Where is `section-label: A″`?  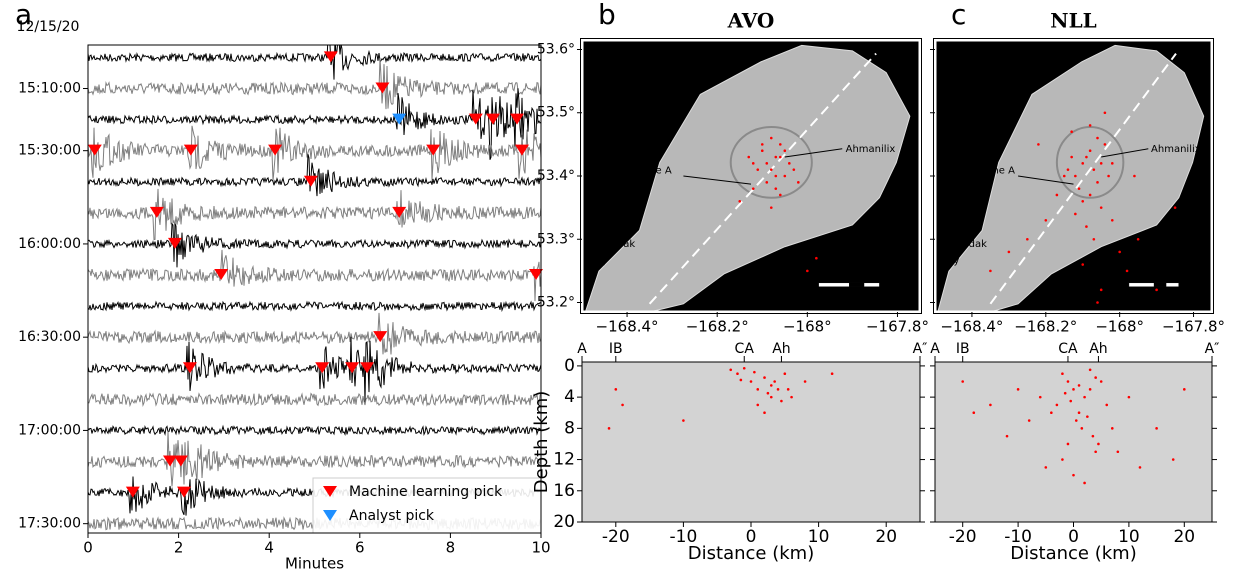 section-label: A″ is located at coordinates (1212, 349).